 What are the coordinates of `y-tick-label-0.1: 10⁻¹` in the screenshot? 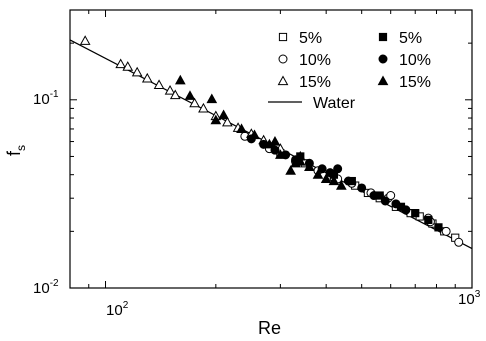 It's located at (46, 98).